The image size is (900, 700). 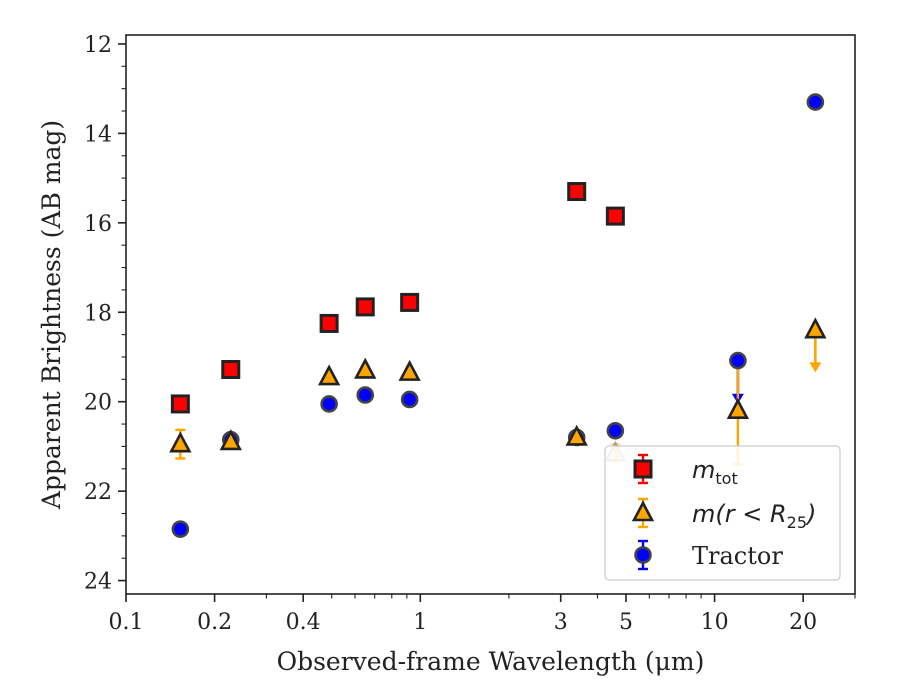 I want to click on y-tick-label: 16, so click(x=98, y=224).